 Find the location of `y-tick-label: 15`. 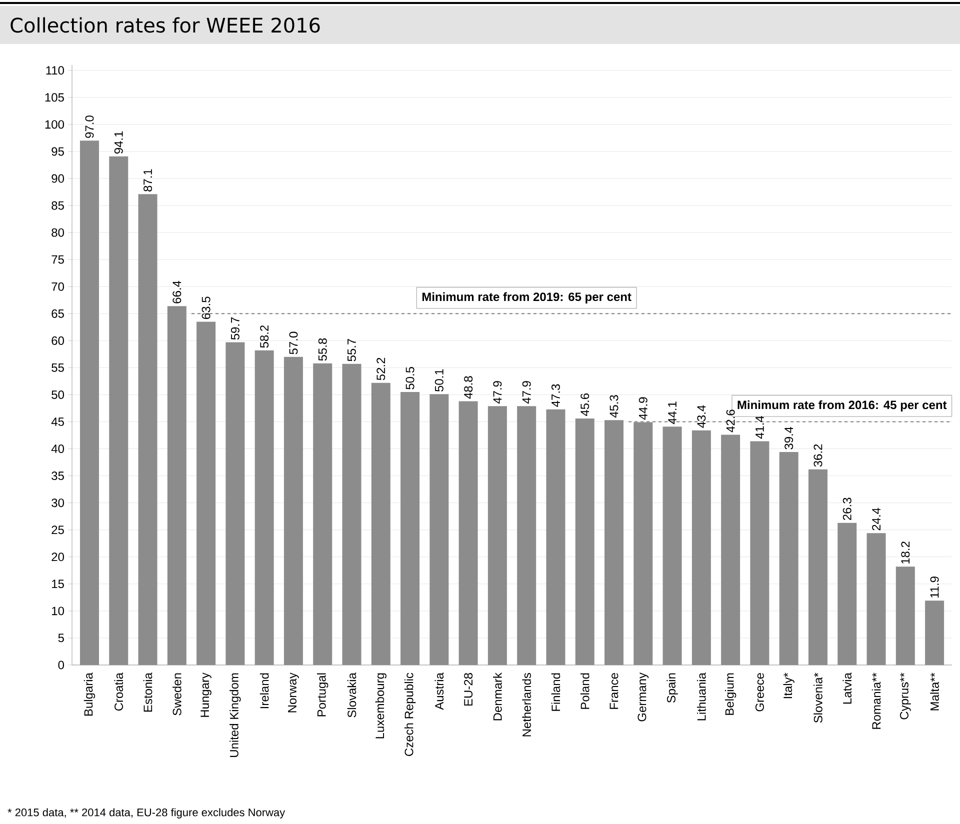

y-tick-label: 15 is located at coordinates (58, 584).